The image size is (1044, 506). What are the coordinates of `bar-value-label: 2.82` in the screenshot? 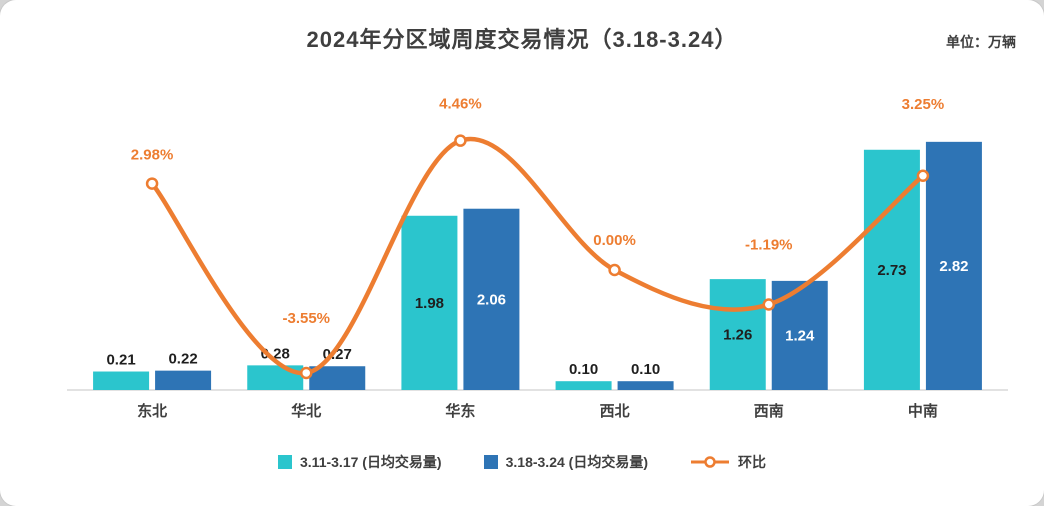 It's located at (953, 266).